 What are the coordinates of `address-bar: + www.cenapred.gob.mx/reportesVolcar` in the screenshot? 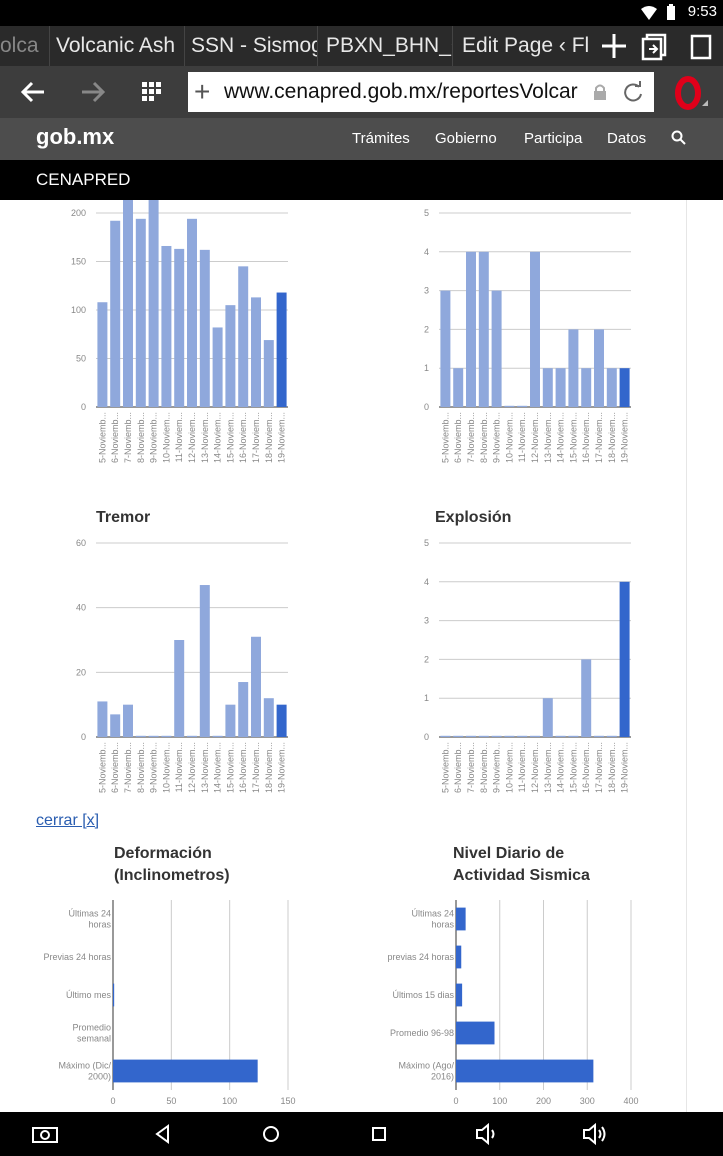 It's located at (421, 92).